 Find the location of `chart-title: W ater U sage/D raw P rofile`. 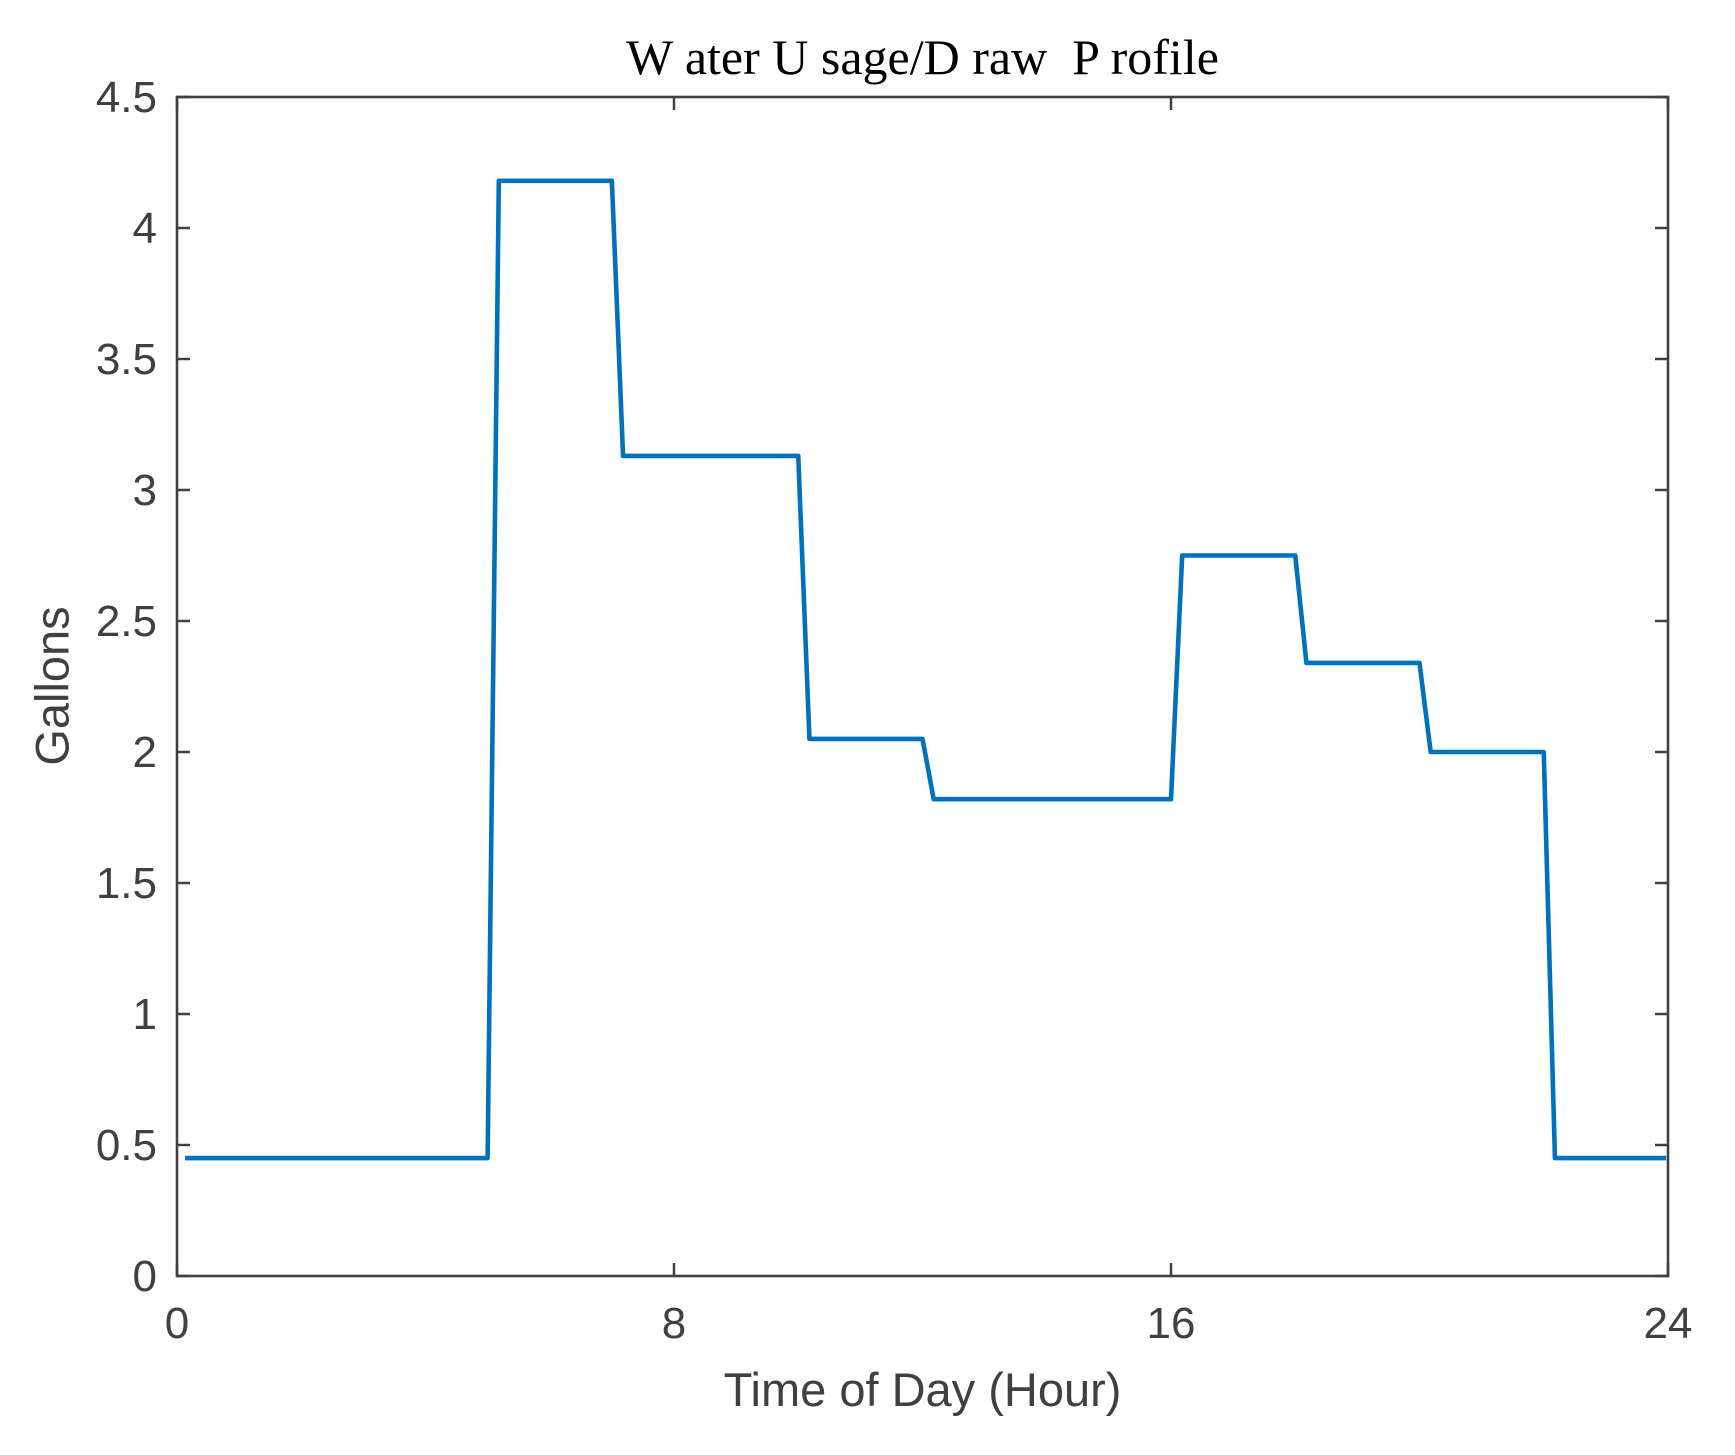

chart-title: W ater U sage/D raw P rofile is located at coordinates (922, 57).